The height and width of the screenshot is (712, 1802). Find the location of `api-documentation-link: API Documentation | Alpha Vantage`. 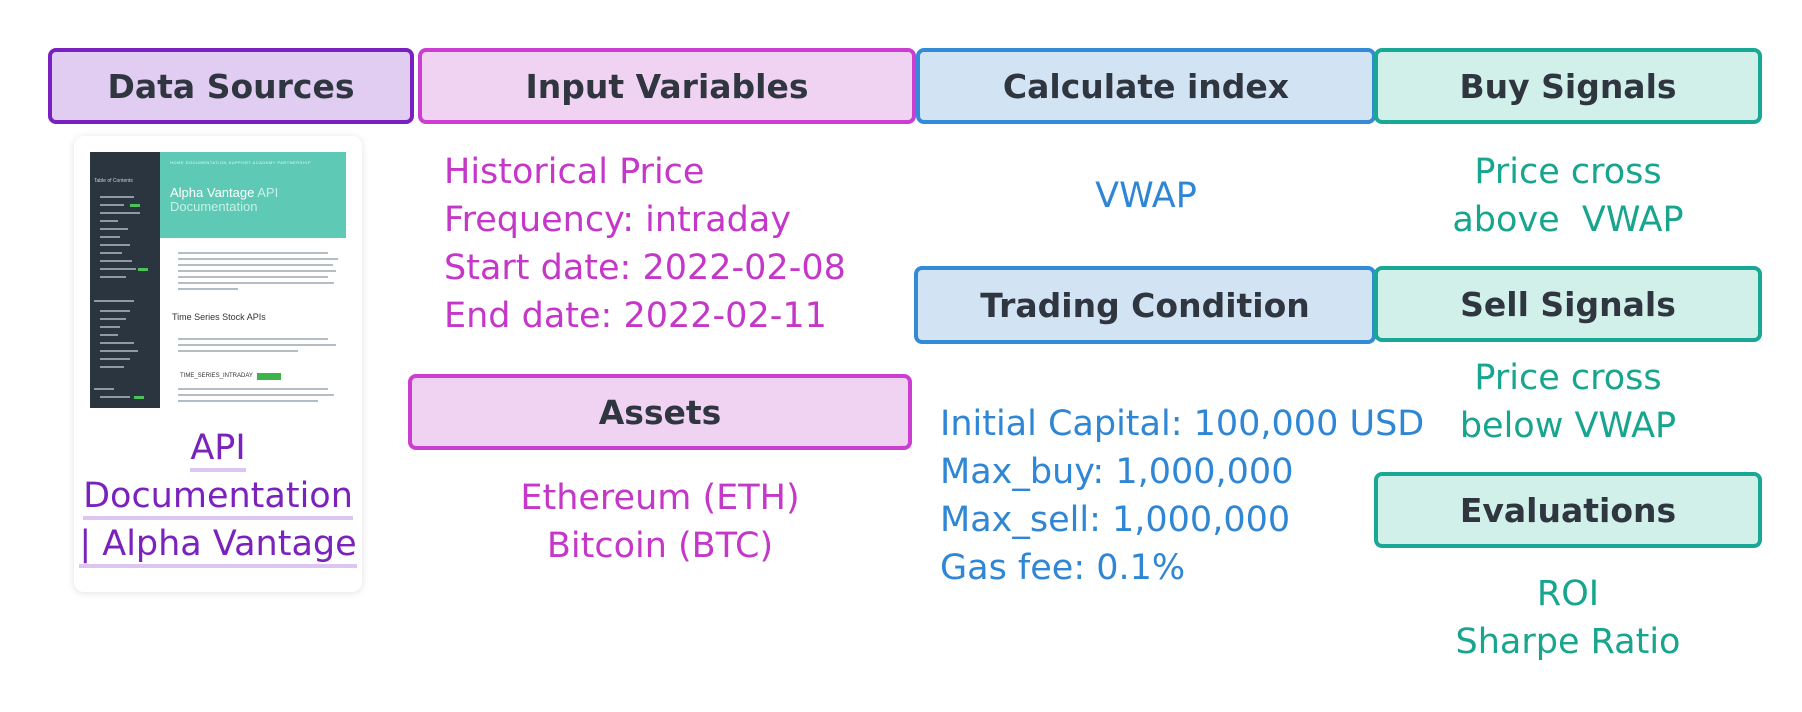

api-documentation-link: API Documentation | Alpha Vantage is located at coordinates (218, 496).